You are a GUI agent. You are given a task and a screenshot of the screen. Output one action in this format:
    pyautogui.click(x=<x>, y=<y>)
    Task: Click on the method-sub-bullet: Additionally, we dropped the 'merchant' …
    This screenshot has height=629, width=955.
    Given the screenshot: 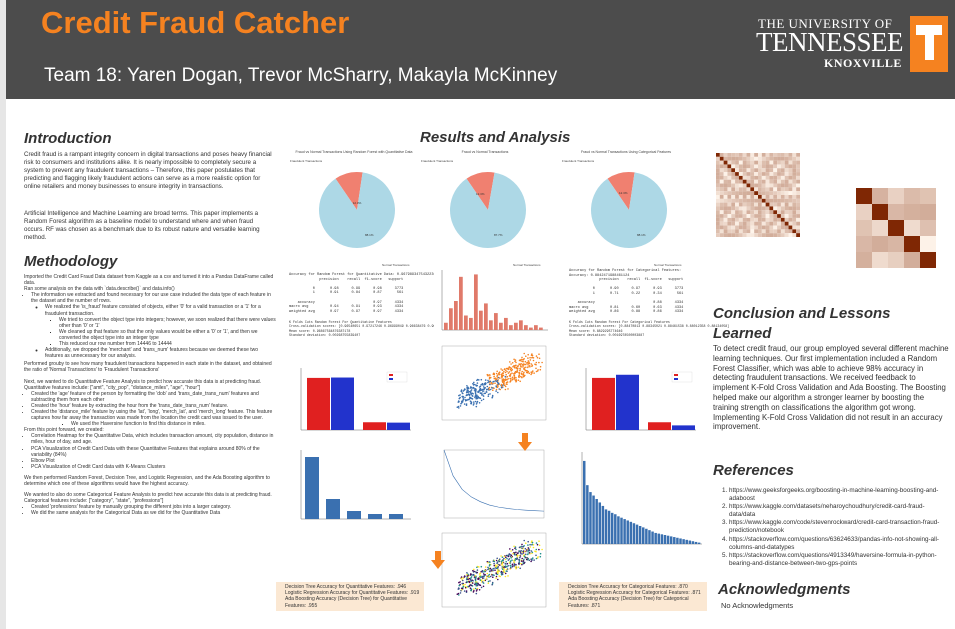 What is the action you would take?
    pyautogui.click(x=160, y=353)
    